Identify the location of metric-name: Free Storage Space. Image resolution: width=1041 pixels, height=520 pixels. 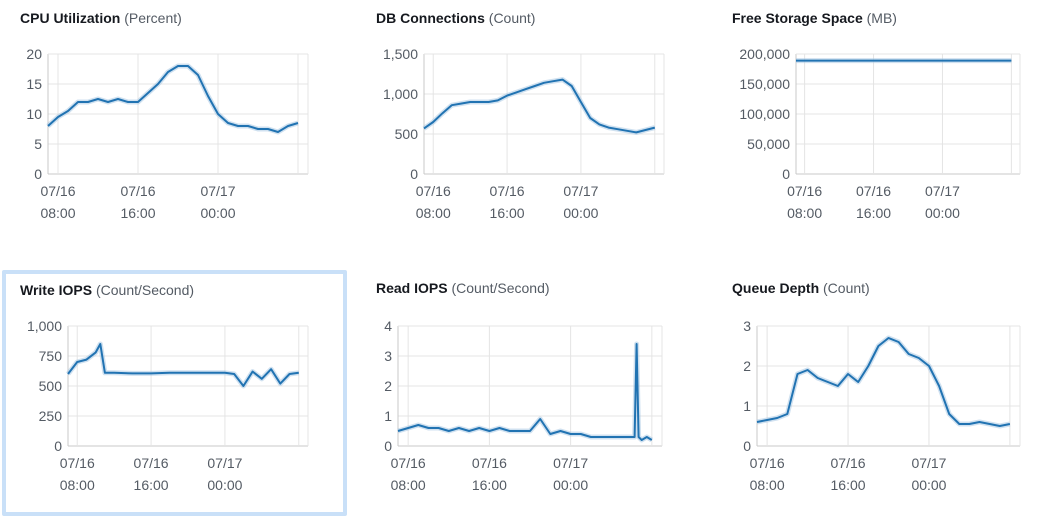
(797, 18).